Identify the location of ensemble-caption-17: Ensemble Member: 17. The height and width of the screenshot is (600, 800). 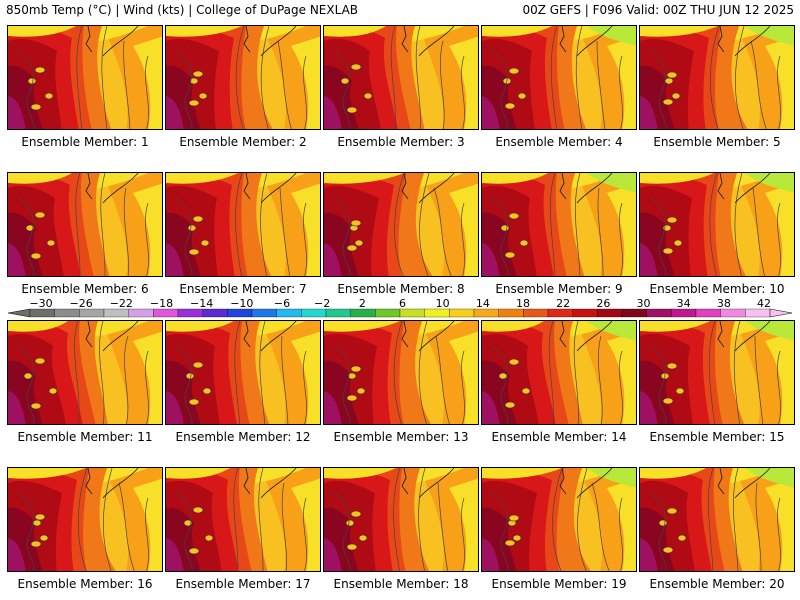
(243, 584).